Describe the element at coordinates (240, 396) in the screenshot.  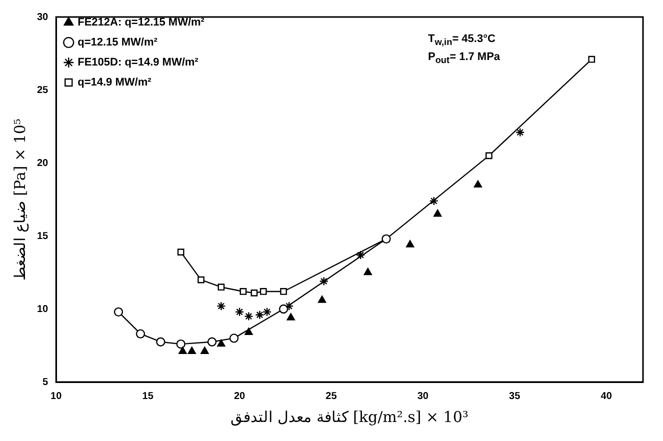
I see `x-tick-label: 20` at that location.